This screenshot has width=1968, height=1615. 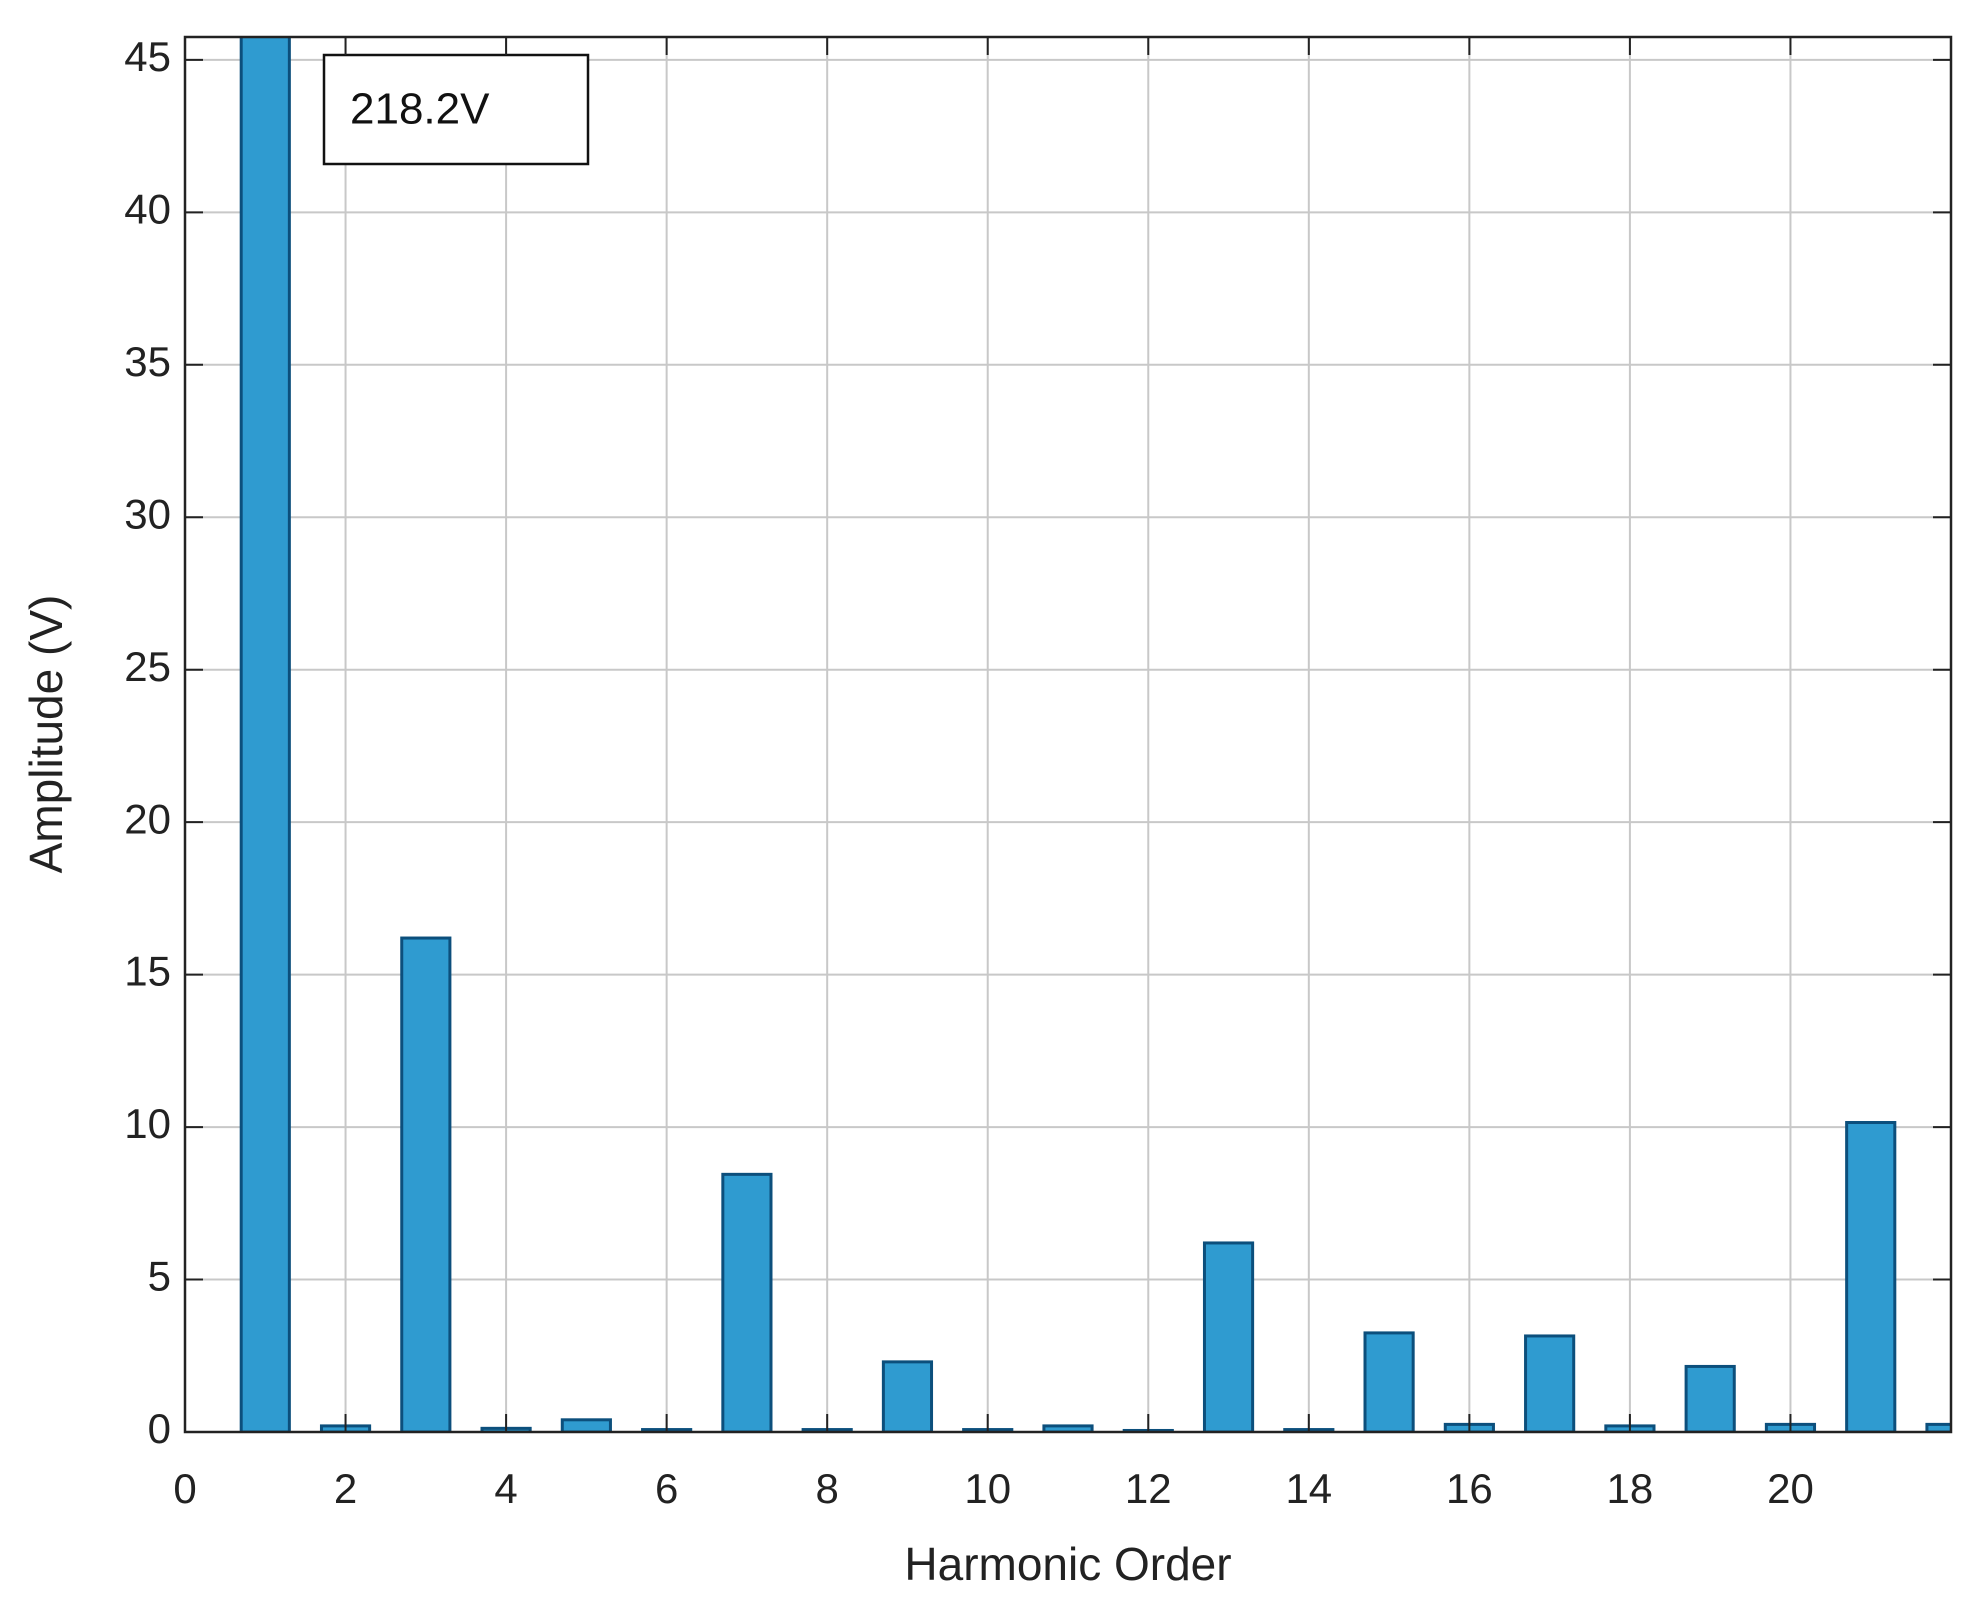 What do you see at coordinates (827, 1488) in the screenshot?
I see `x-tick-label: 8` at bounding box center [827, 1488].